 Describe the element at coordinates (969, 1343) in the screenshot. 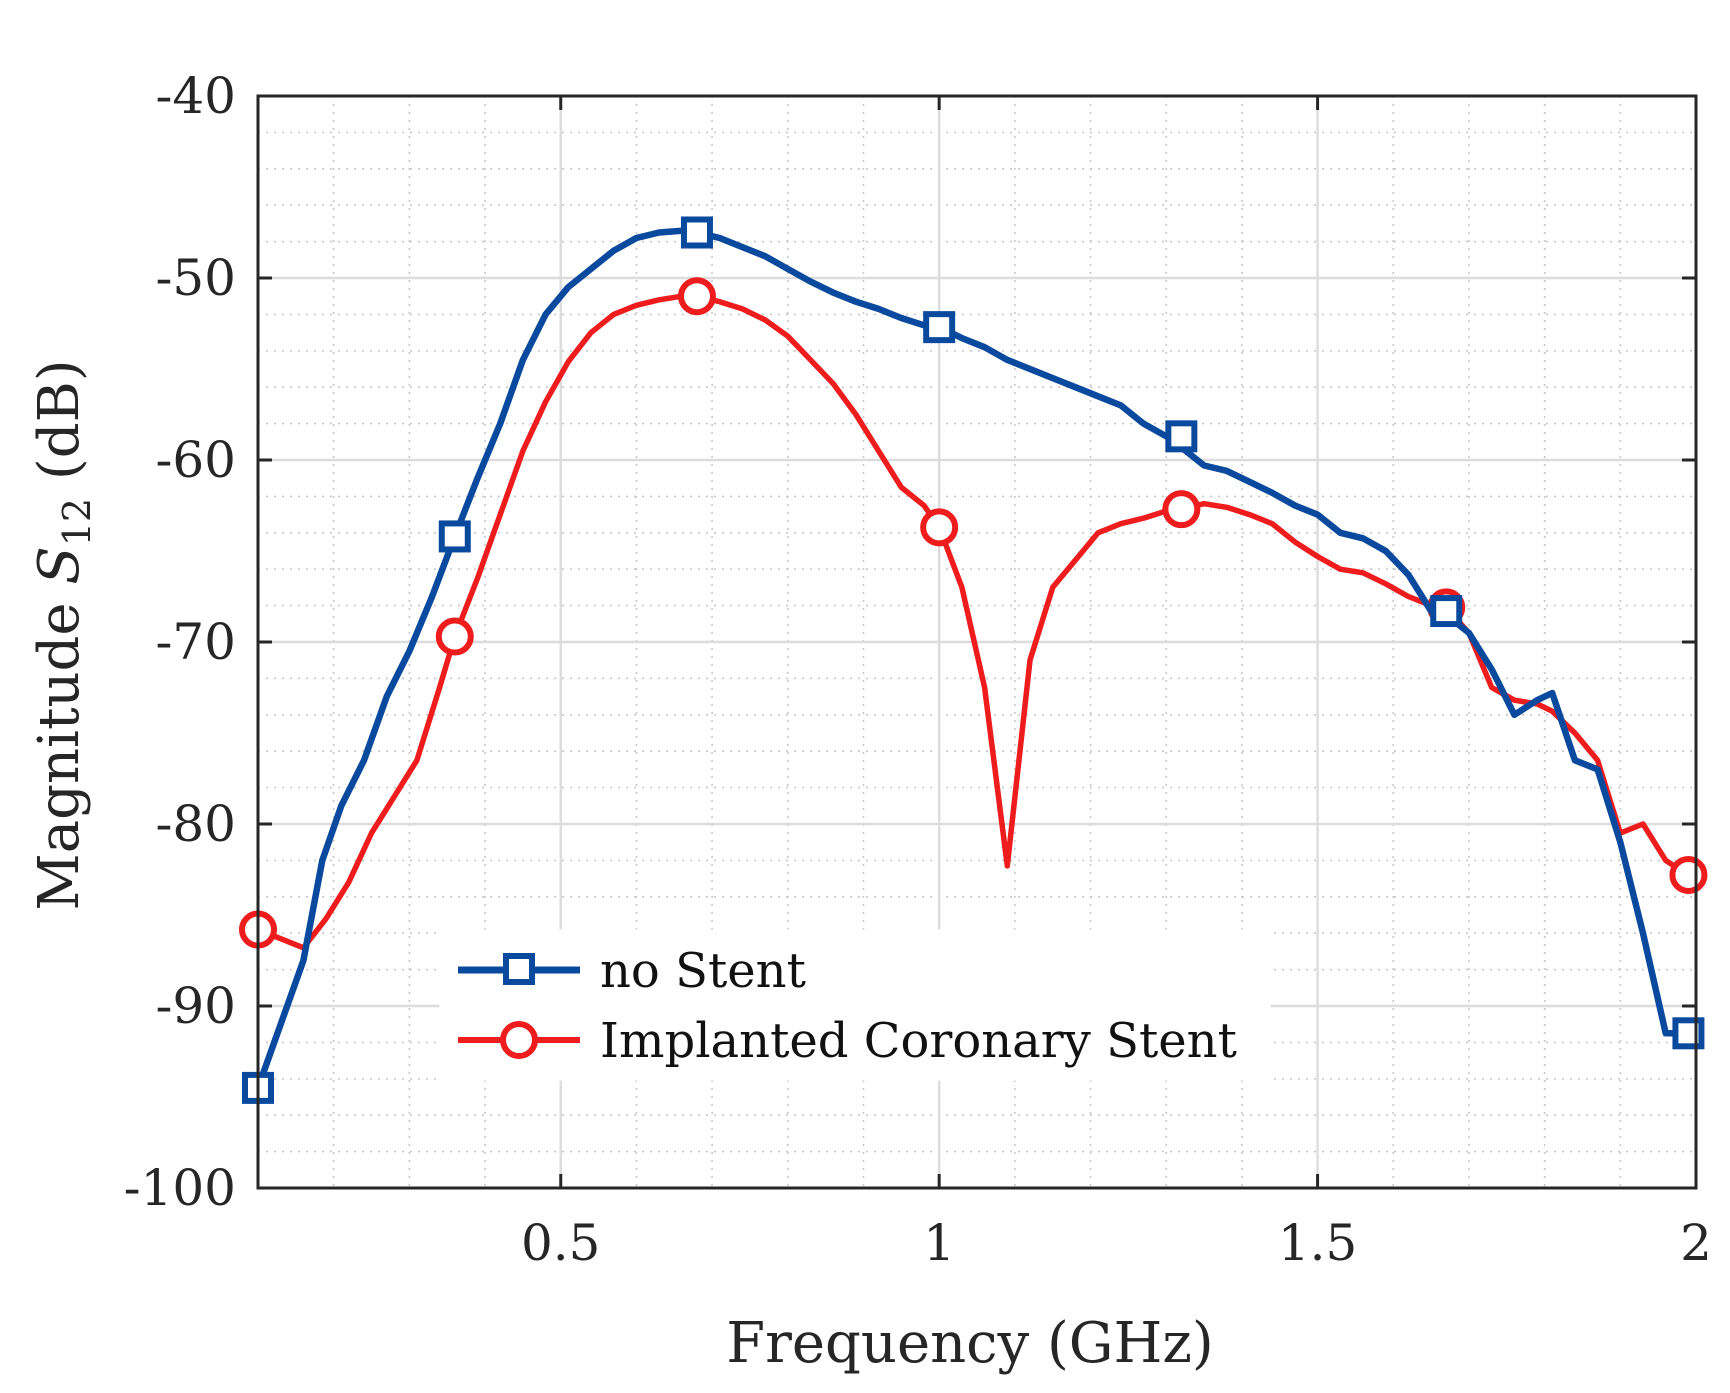

I see `x-axis-title: Frequency (GHz)` at that location.